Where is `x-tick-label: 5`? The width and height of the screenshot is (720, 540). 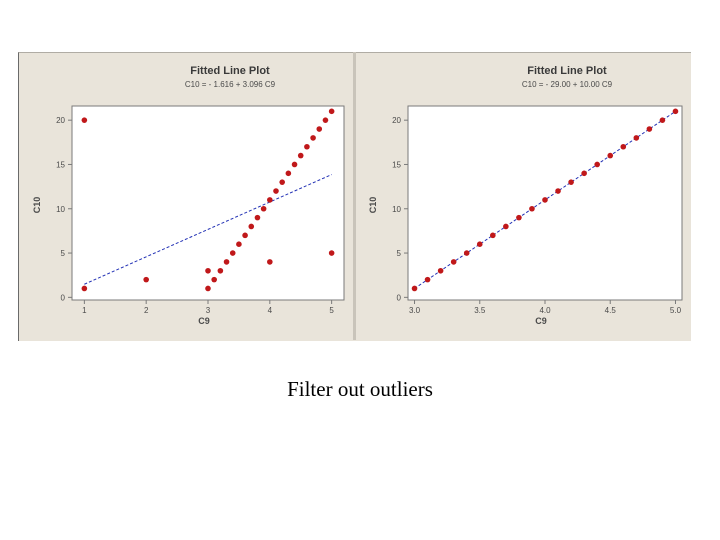 x-tick-label: 5 is located at coordinates (331, 310).